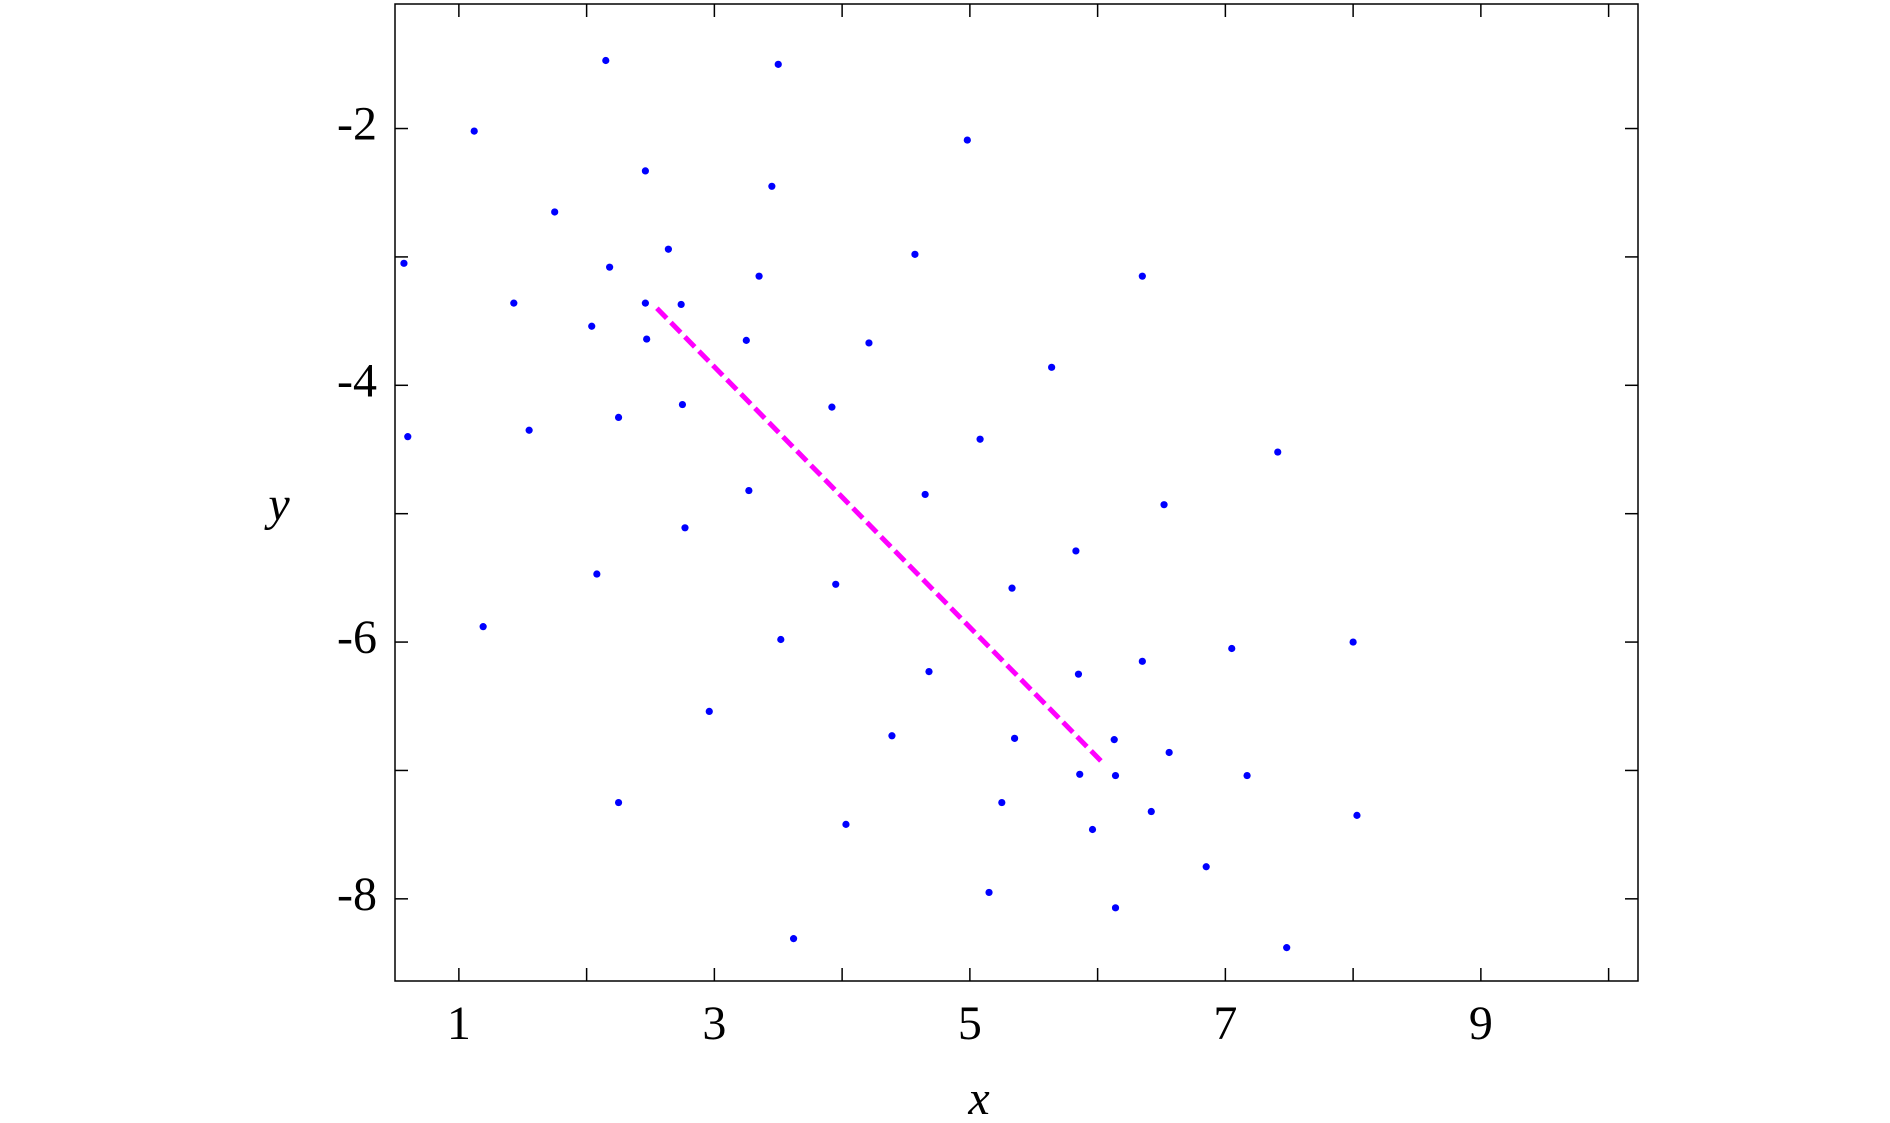 The image size is (1890, 1123). I want to click on y-tick-label: -4, so click(357, 380).